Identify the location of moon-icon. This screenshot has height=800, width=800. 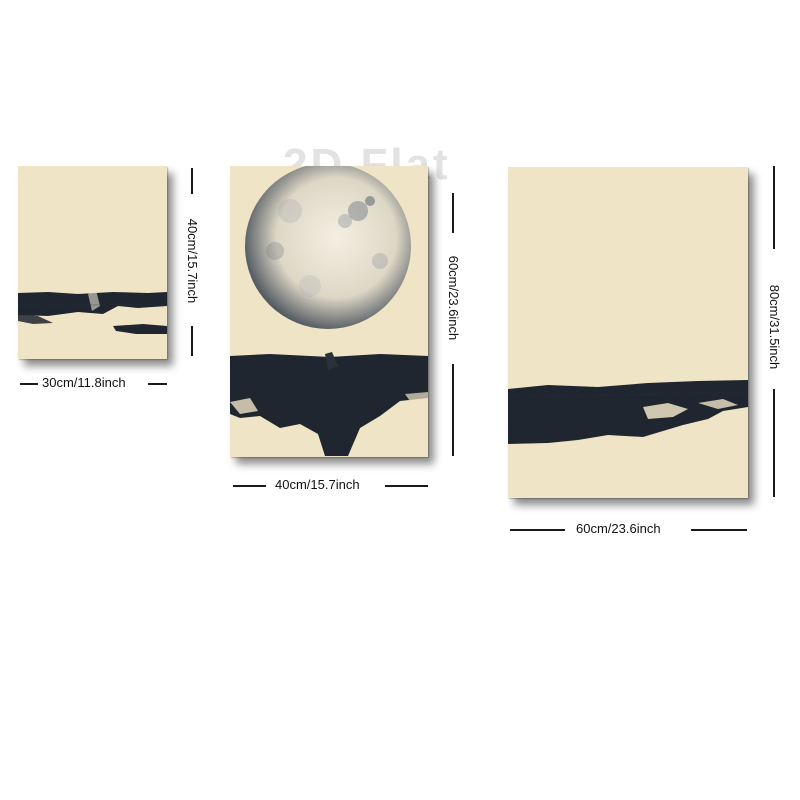
(328, 247).